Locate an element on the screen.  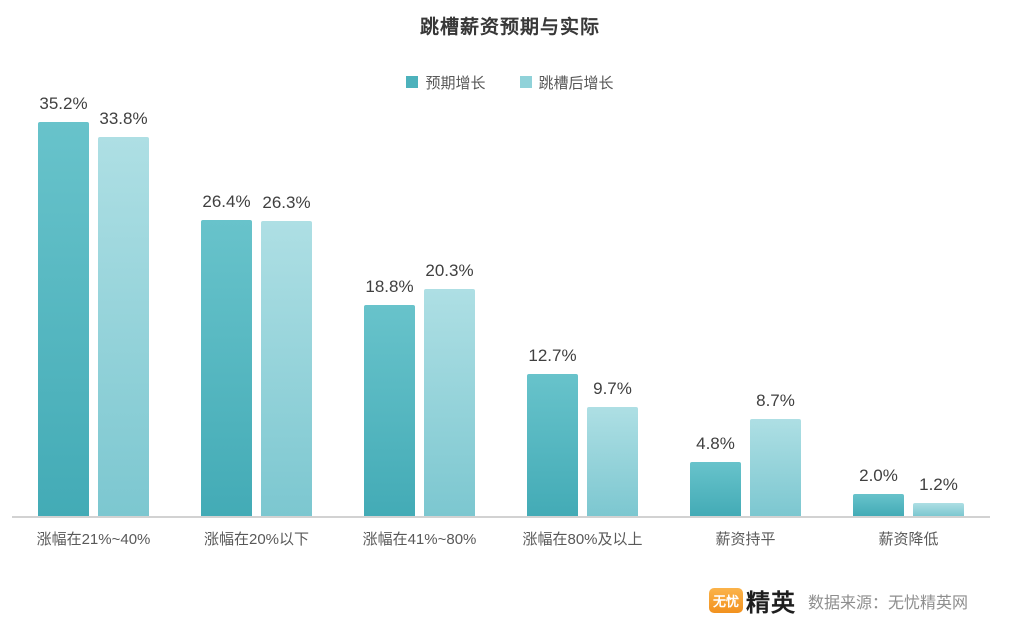
x-axis-label-2: 涨幅在41%~80% is located at coordinates (419, 539).